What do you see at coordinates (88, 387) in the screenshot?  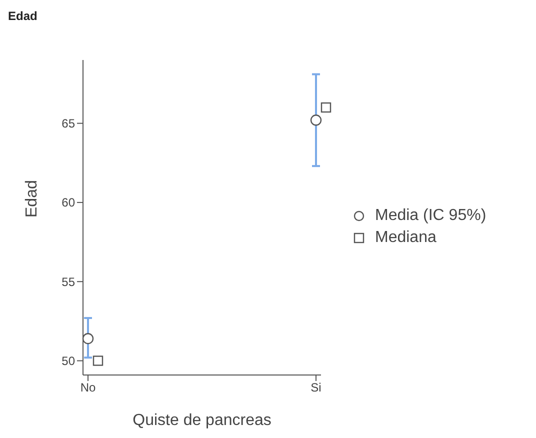 I see `x-tick-label: No` at bounding box center [88, 387].